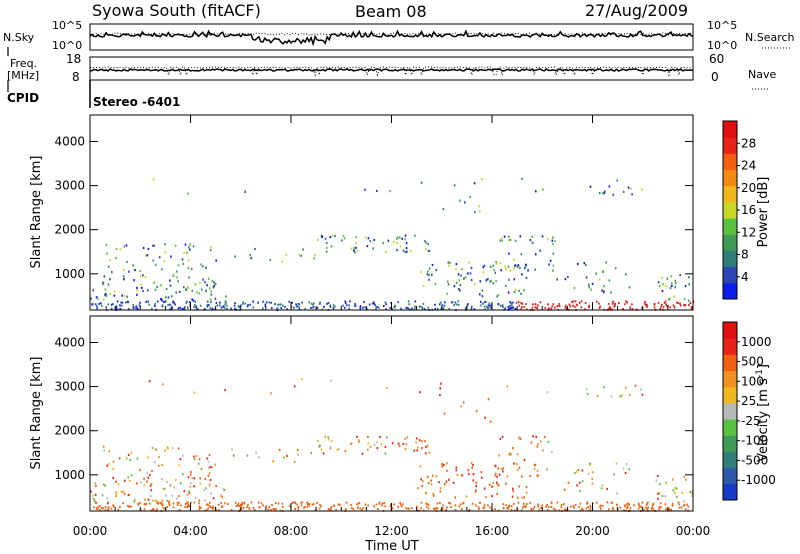  I want to click on freq-line, so click(391, 70).